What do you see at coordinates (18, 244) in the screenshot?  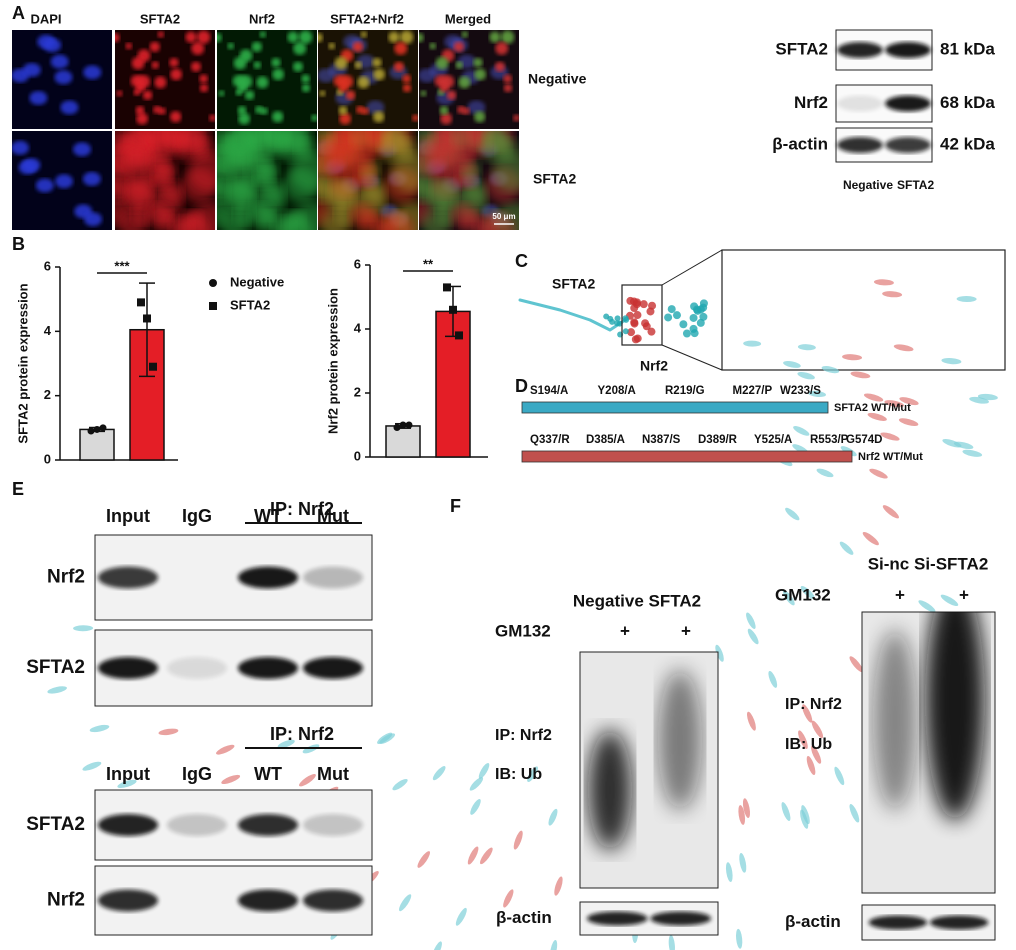 I see `panel-label: B` at bounding box center [18, 244].